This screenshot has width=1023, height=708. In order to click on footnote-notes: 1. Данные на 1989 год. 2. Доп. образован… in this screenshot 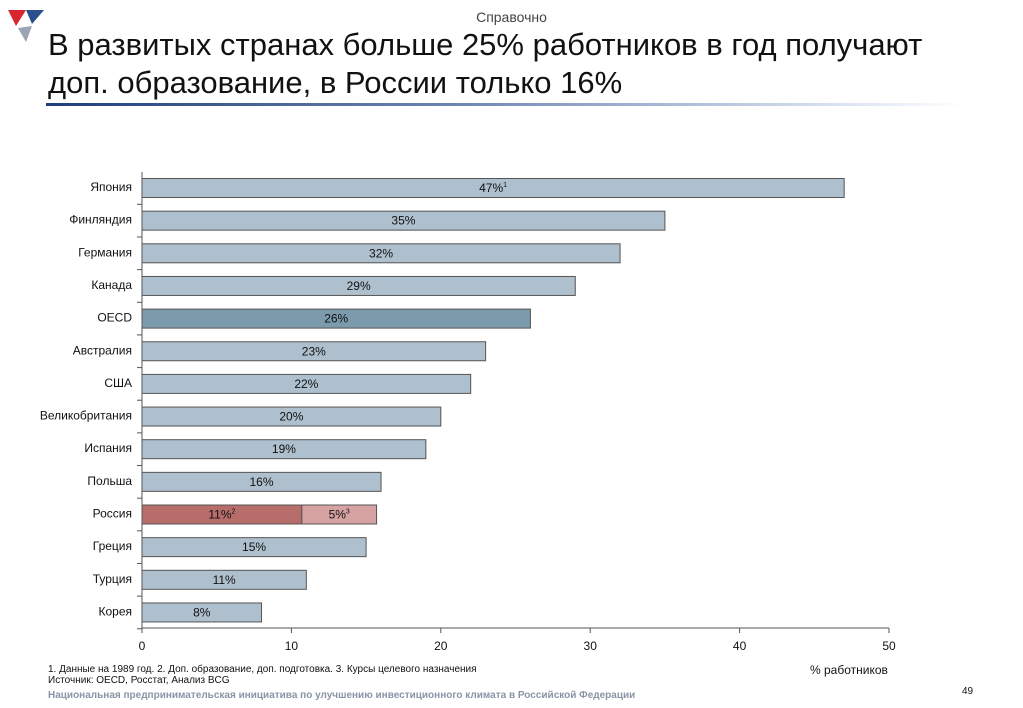, I will do `click(262, 669)`.